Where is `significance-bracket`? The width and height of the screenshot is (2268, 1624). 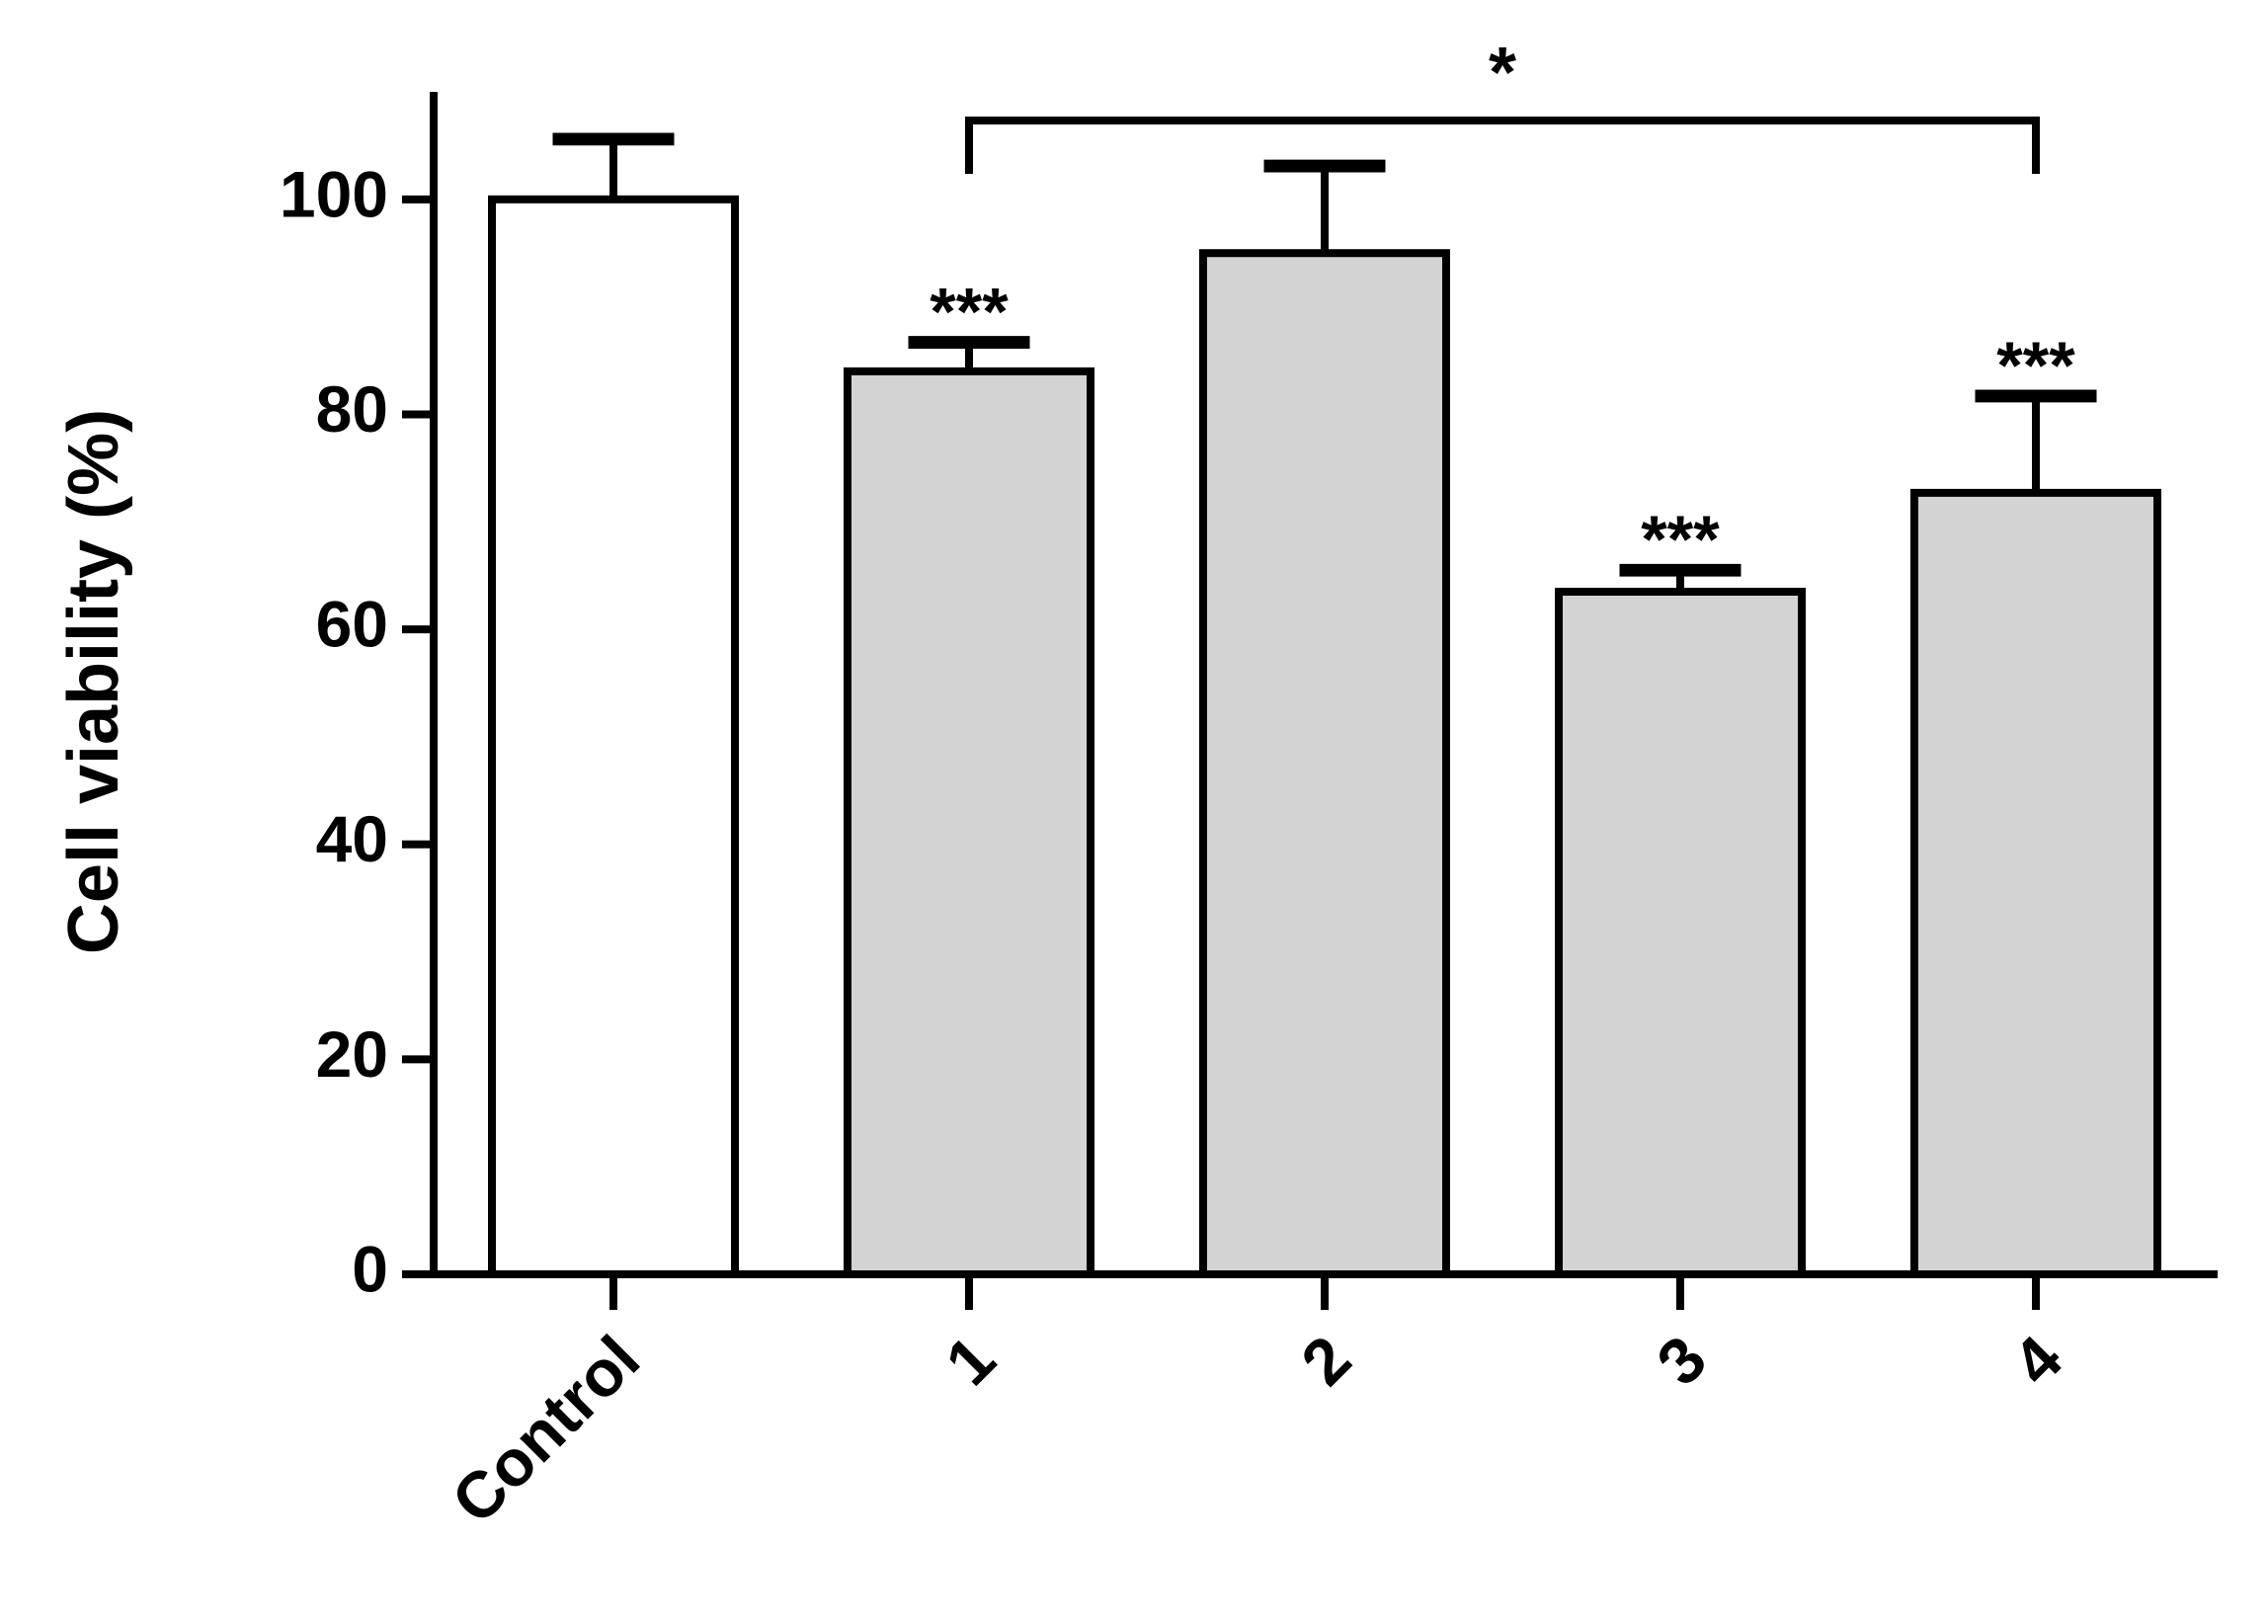
significance-bracket is located at coordinates (1502, 145).